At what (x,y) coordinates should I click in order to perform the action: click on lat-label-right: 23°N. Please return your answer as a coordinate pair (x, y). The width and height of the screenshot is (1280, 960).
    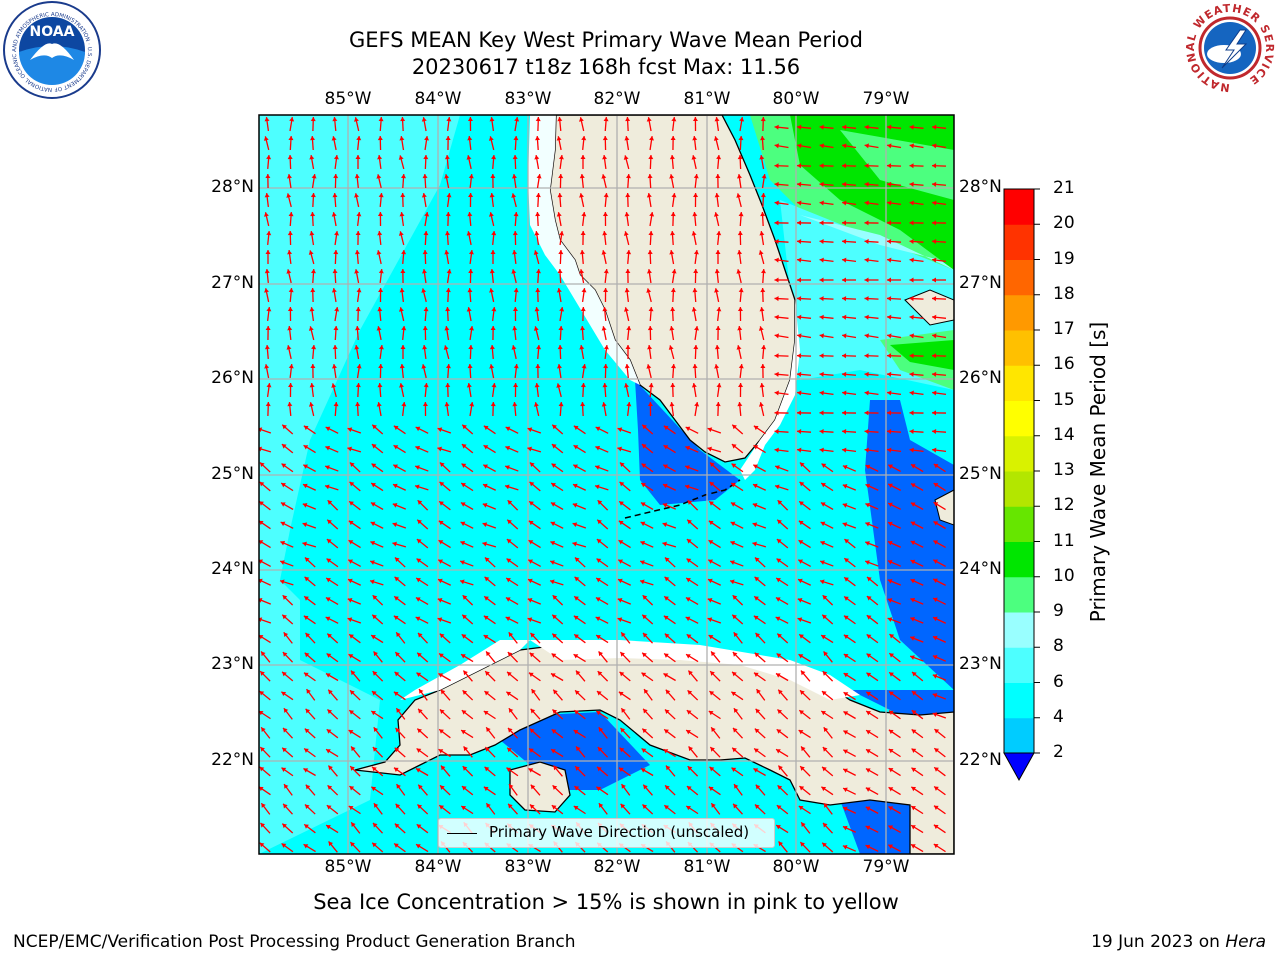
    Looking at the image, I should click on (980, 664).